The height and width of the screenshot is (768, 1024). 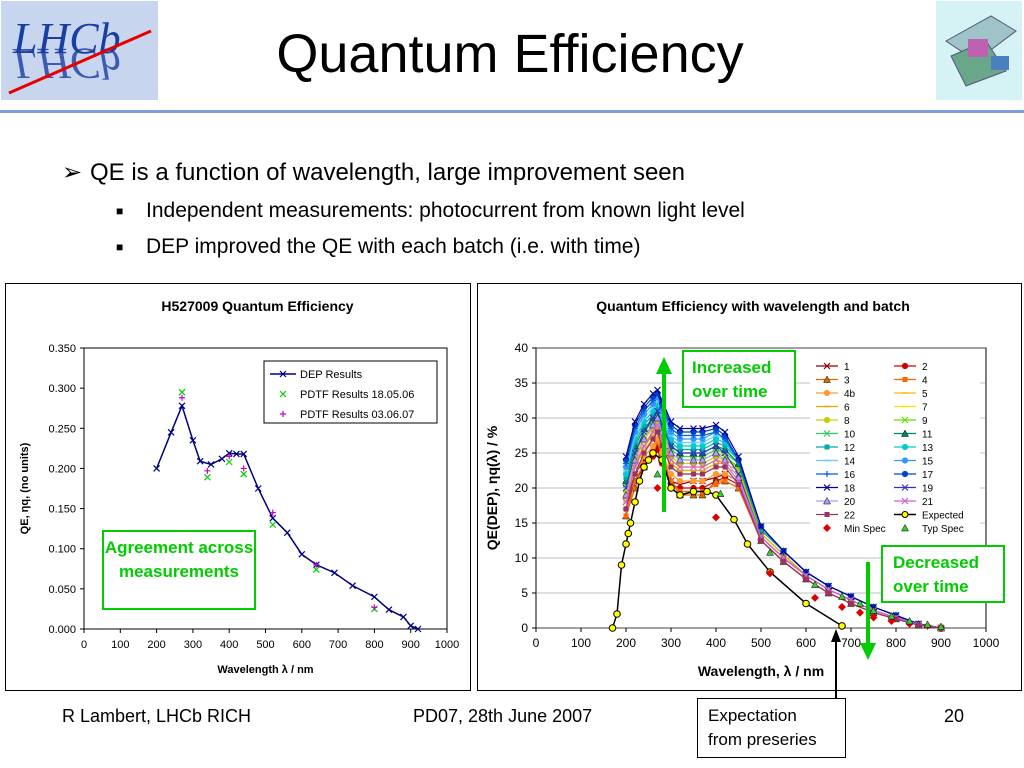 What do you see at coordinates (84, 645) in the screenshot?
I see `x-tick-label: 0` at bounding box center [84, 645].